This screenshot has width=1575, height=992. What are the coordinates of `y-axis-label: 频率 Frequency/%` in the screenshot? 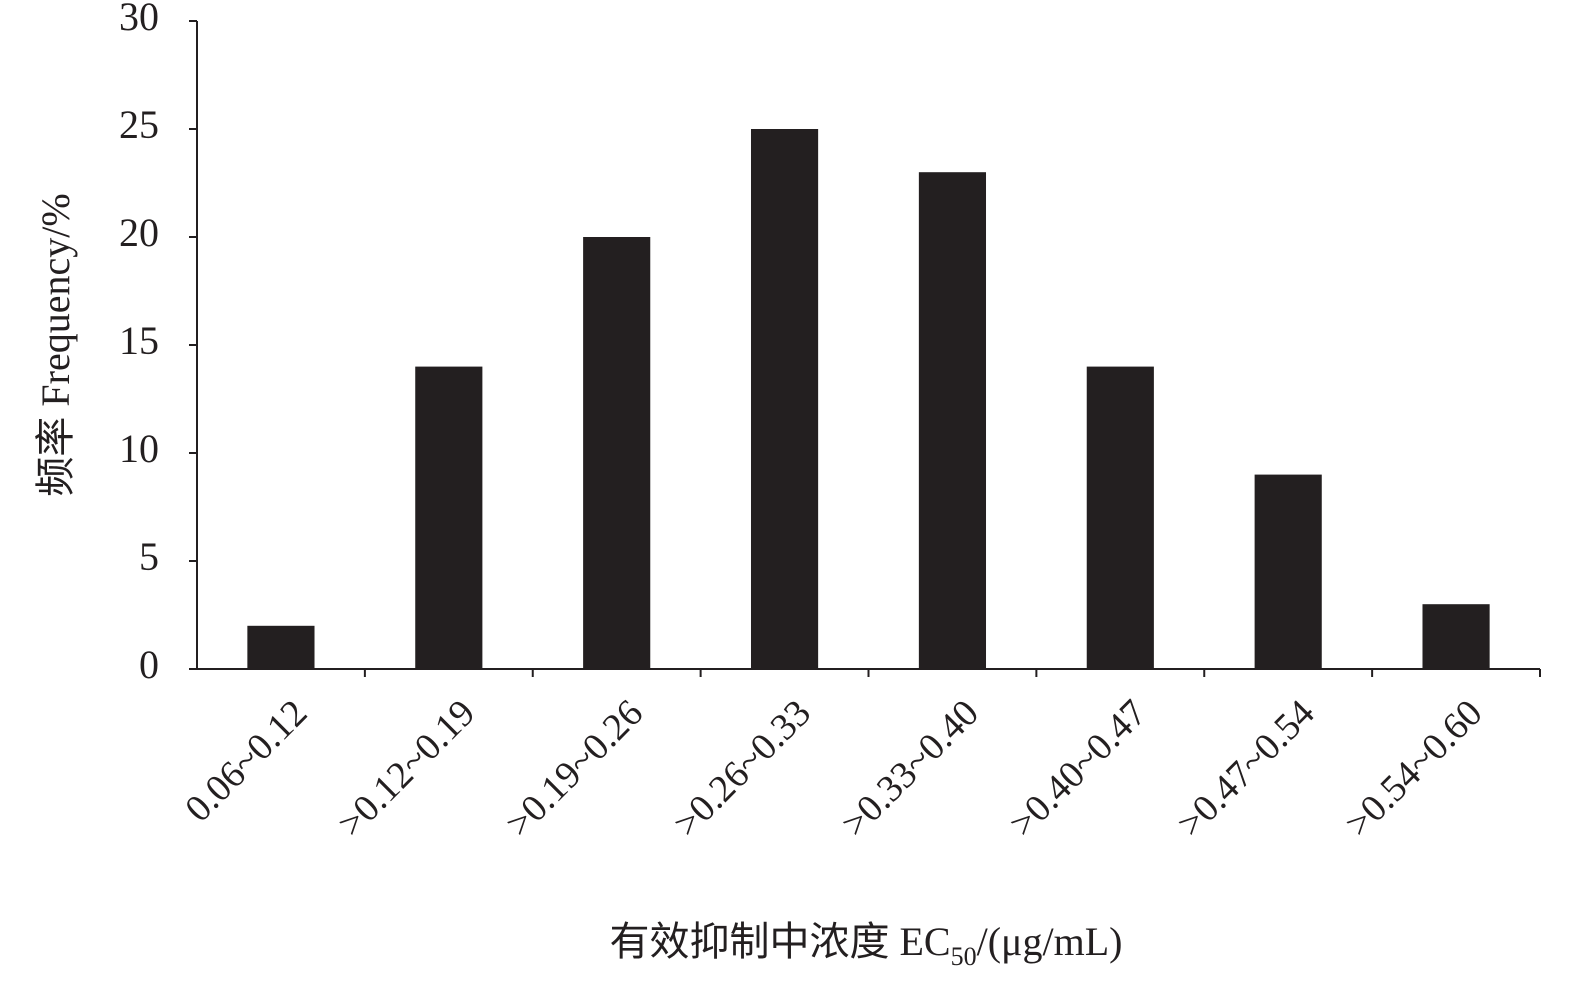 It's located at (55, 344).